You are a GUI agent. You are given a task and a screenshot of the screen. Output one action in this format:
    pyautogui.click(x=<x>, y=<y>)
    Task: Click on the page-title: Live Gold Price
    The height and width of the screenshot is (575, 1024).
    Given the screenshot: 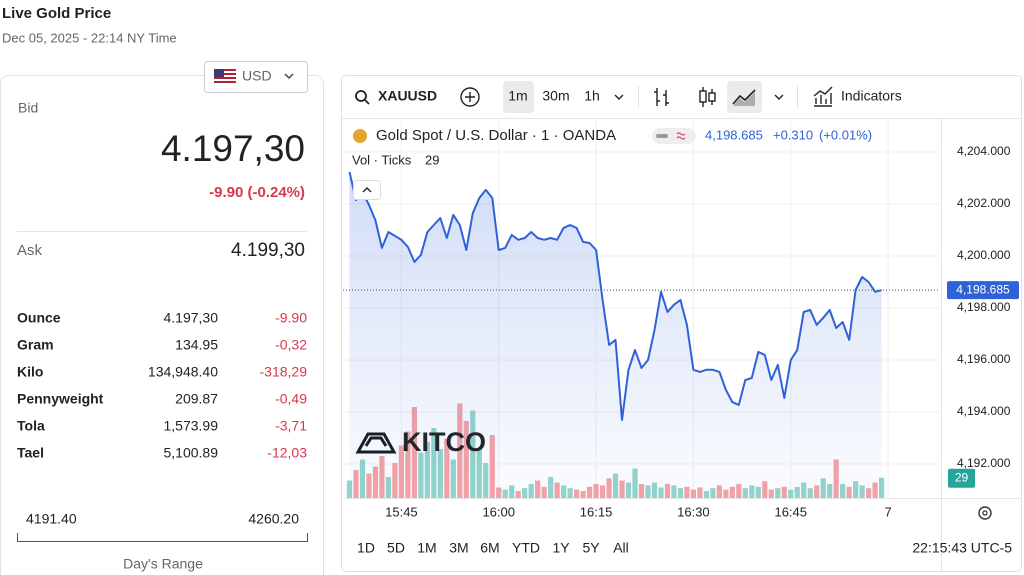 What is the action you would take?
    pyautogui.click(x=56, y=13)
    